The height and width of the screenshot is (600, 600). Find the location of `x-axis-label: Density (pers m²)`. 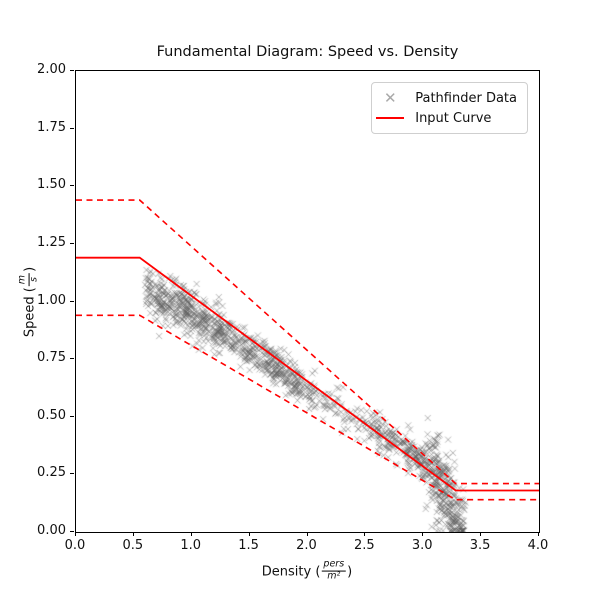

x-axis-label: Density (pers m²) is located at coordinates (307, 571).